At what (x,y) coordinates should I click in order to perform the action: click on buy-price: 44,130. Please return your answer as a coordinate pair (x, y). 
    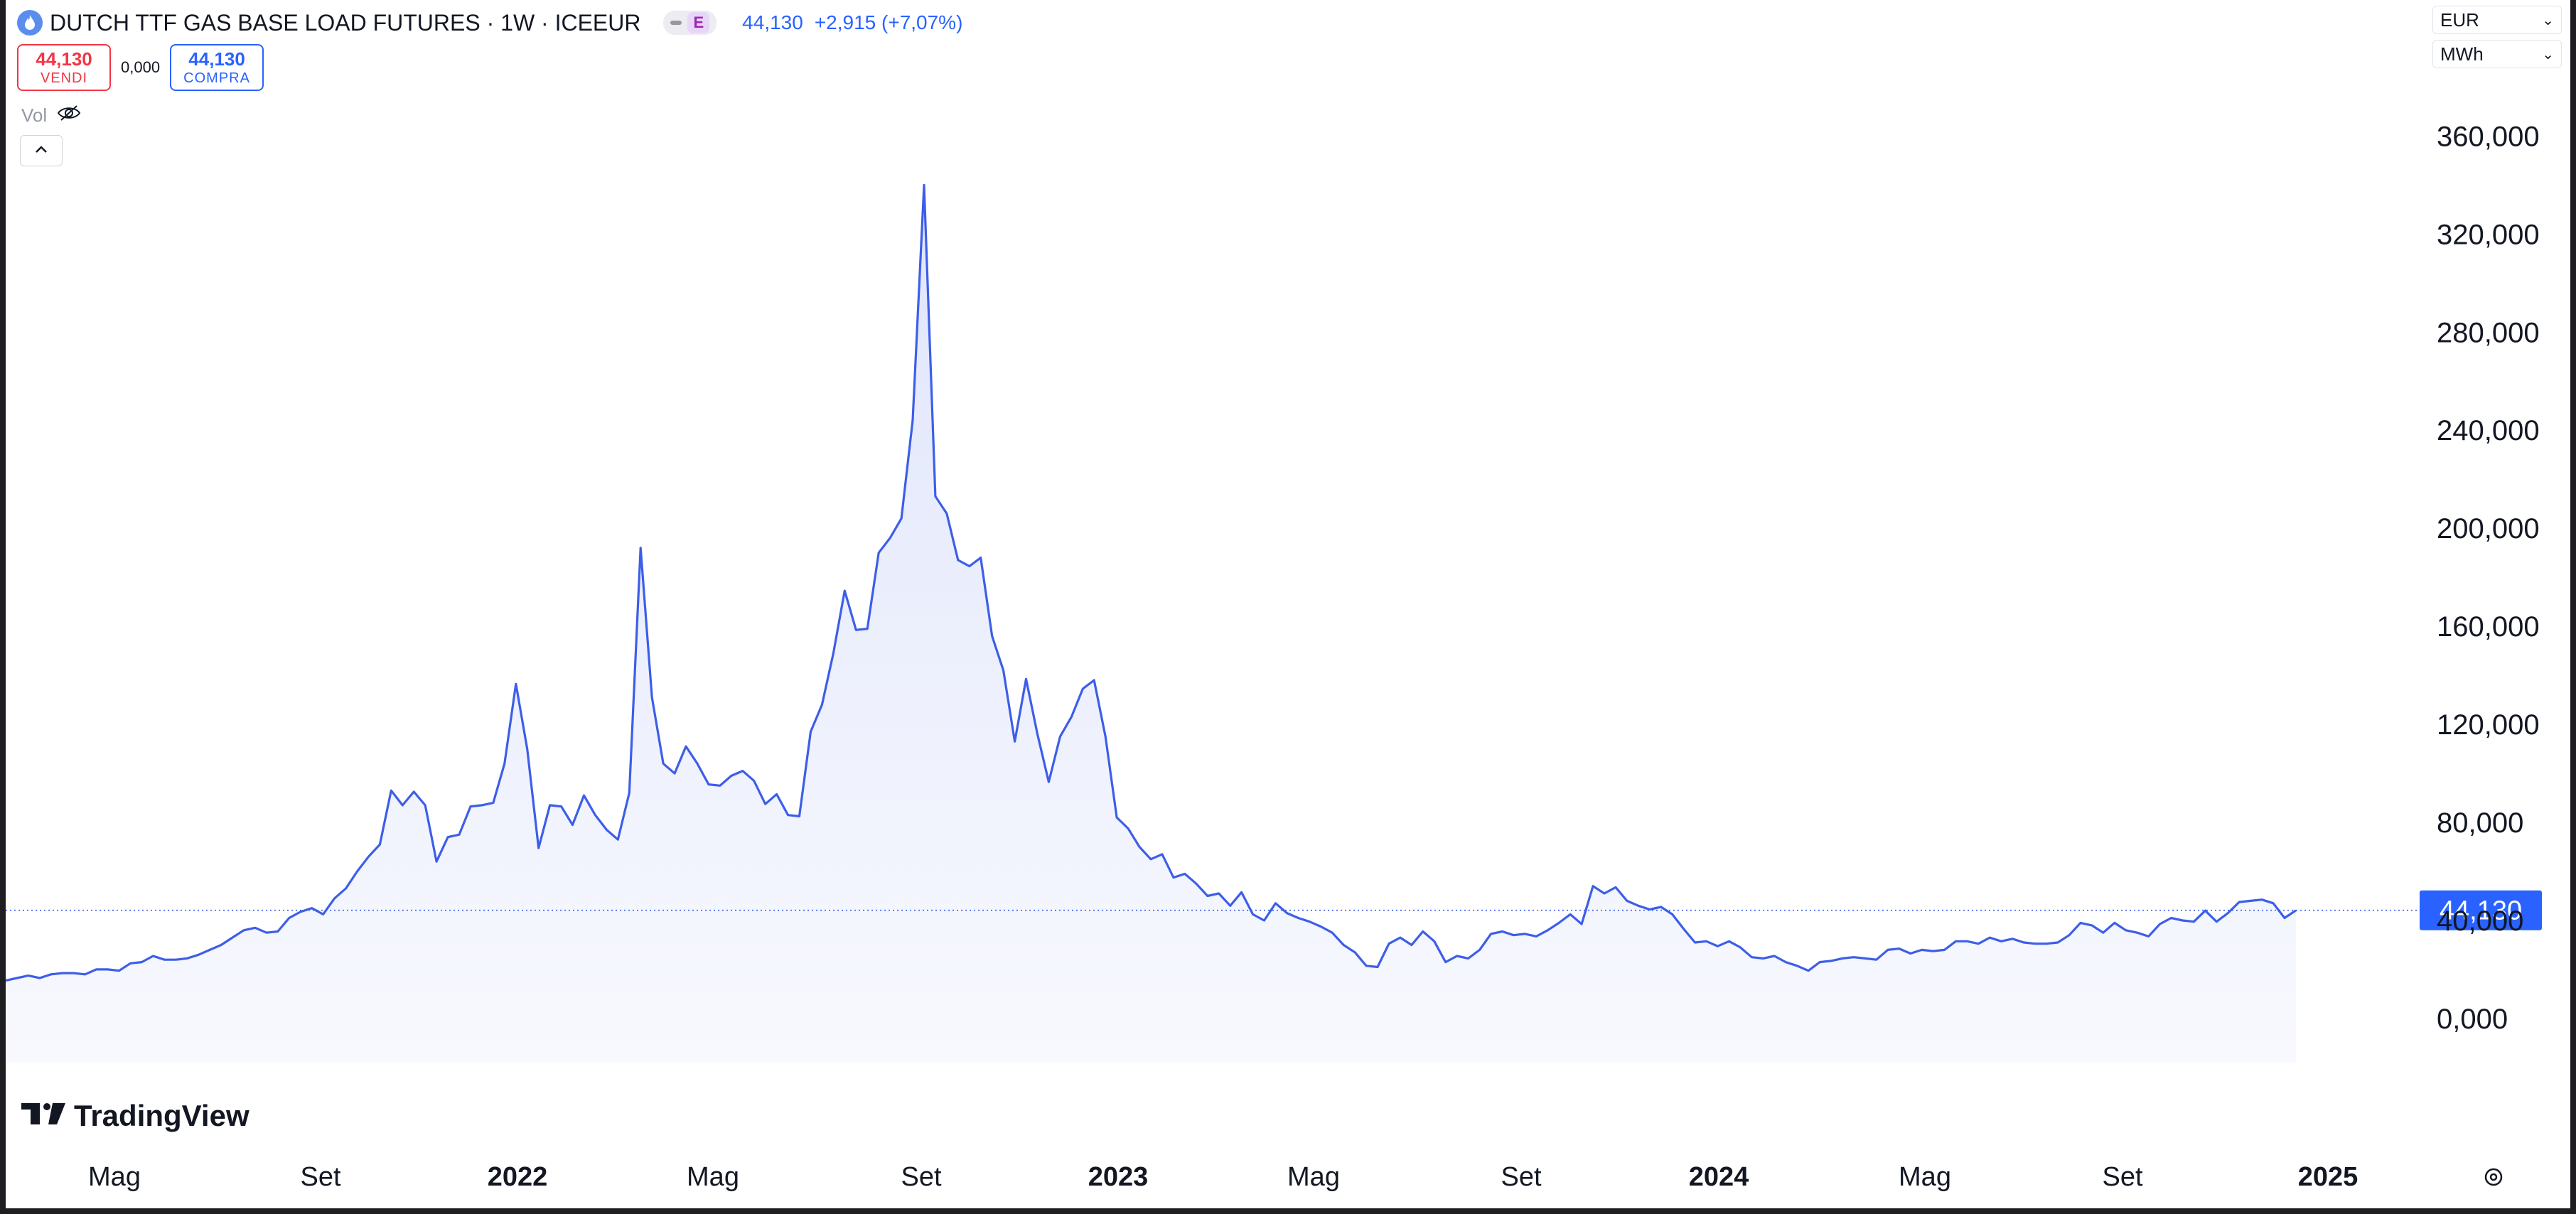
    Looking at the image, I should click on (216, 59).